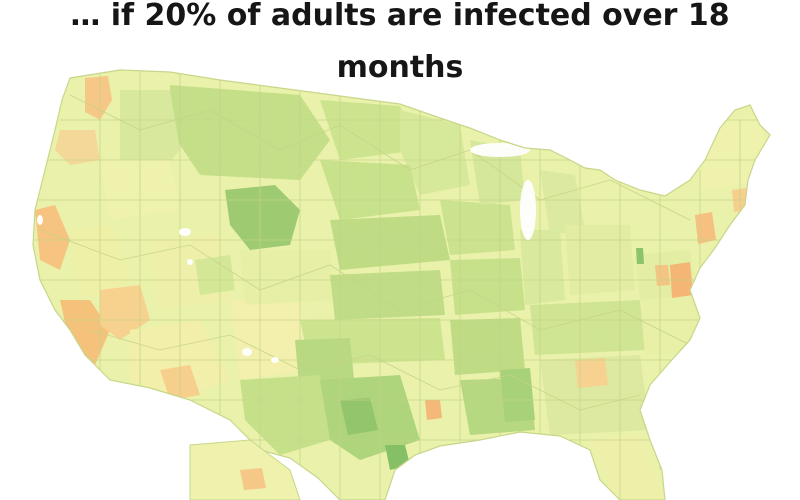  What do you see at coordinates (247, 352) in the screenshot?
I see `lake-spot-nevada` at bounding box center [247, 352].